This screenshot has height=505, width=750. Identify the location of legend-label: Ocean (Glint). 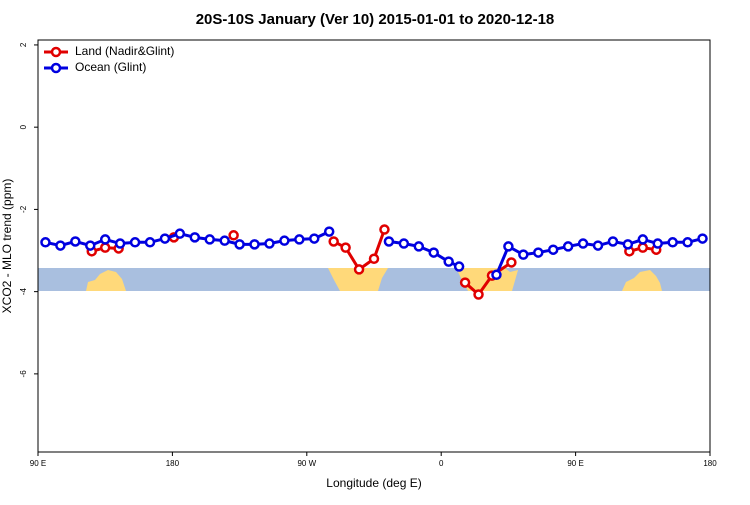
(110, 67).